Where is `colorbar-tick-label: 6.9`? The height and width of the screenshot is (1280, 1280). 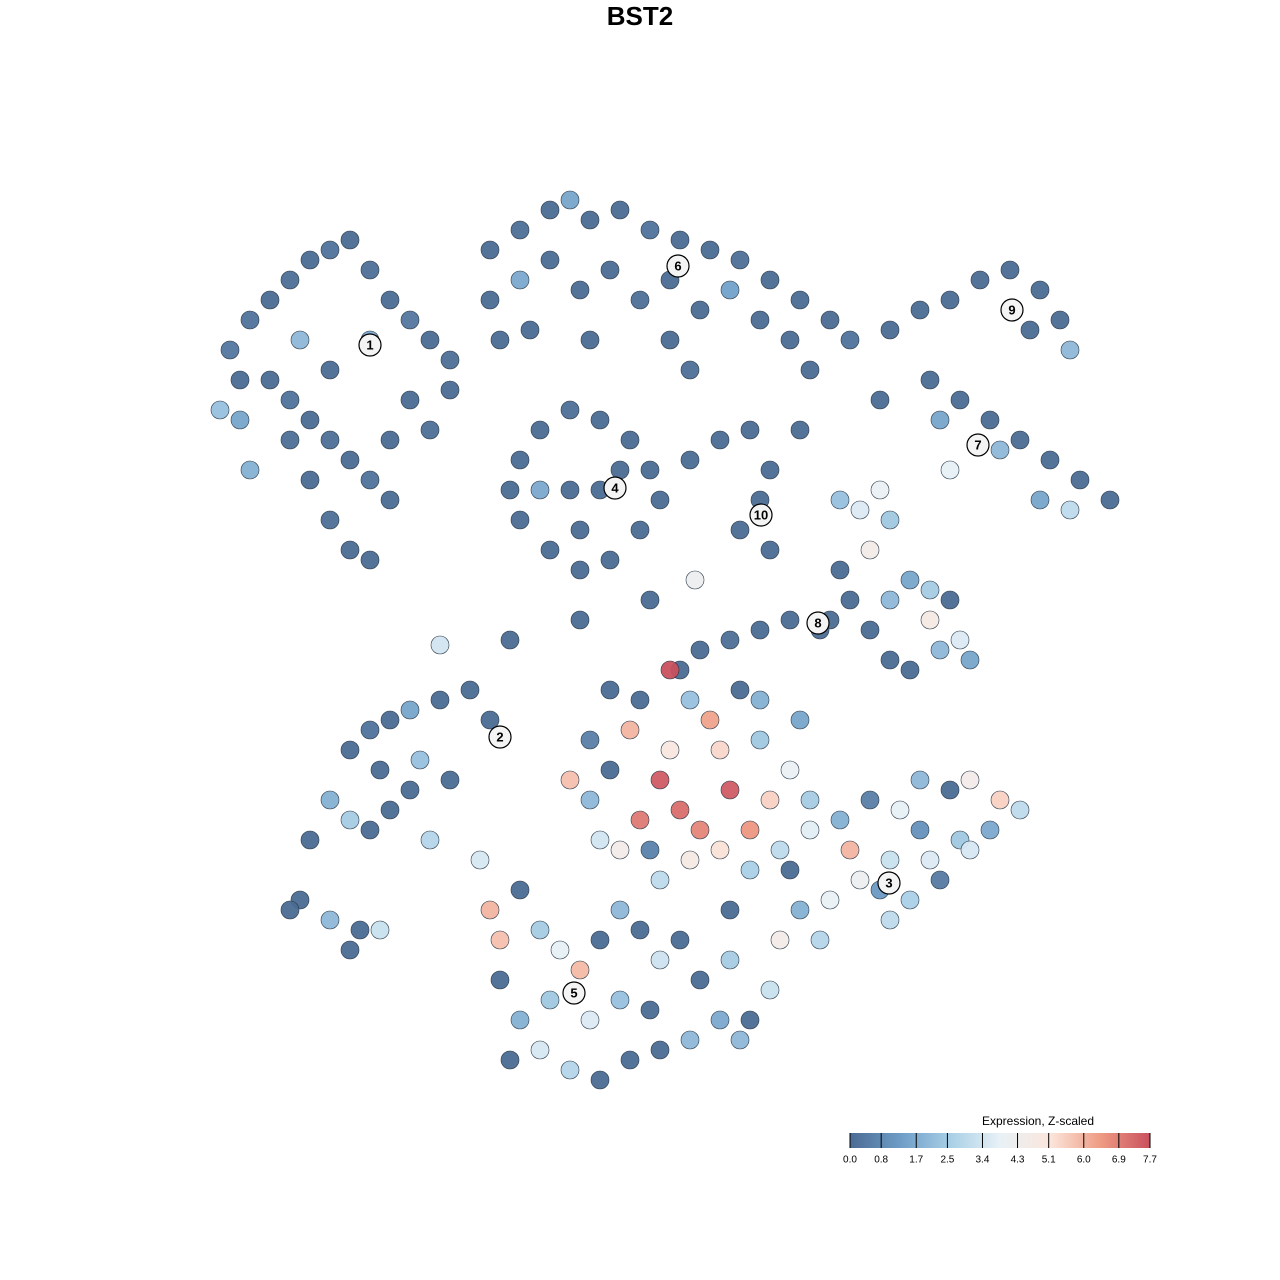
colorbar-tick-label: 6.9 is located at coordinates (1119, 1160).